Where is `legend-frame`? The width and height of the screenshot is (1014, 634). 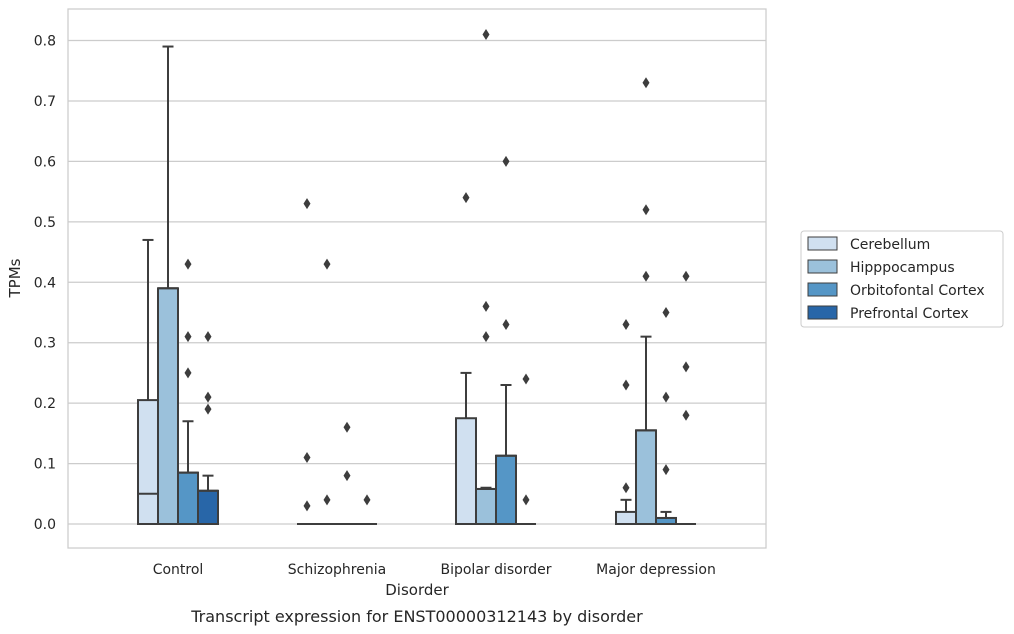 legend-frame is located at coordinates (902, 279).